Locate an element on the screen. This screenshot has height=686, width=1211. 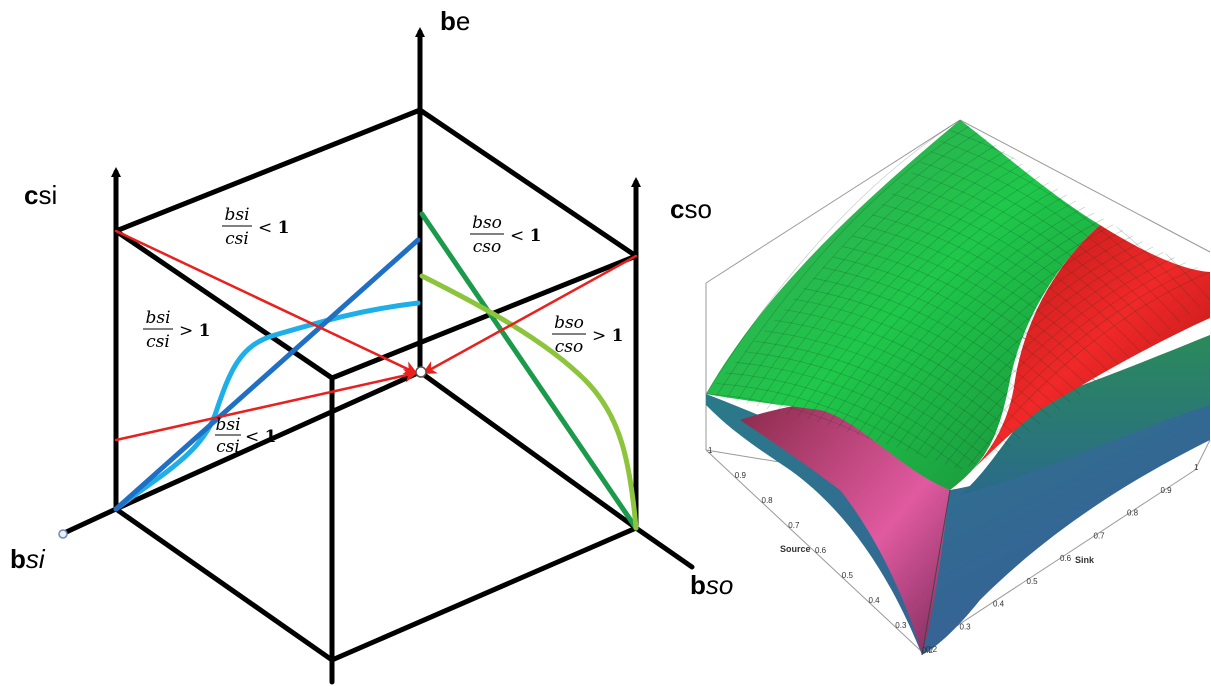
fraction-right-top: bso cso < 1 is located at coordinates (506, 235).